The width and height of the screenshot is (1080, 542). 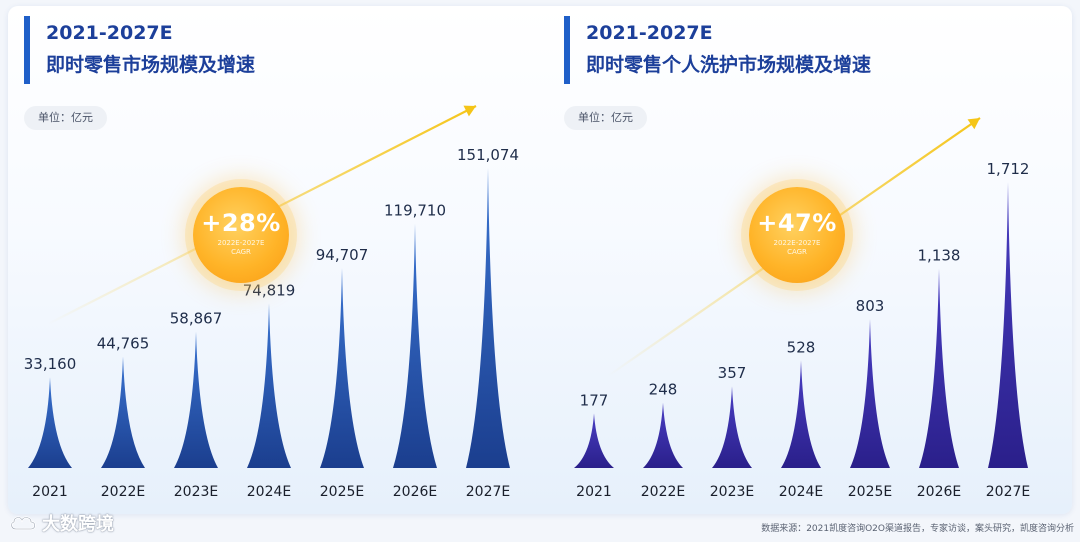 I want to click on right-x-tick-2026E: 2026E, so click(x=939, y=492).